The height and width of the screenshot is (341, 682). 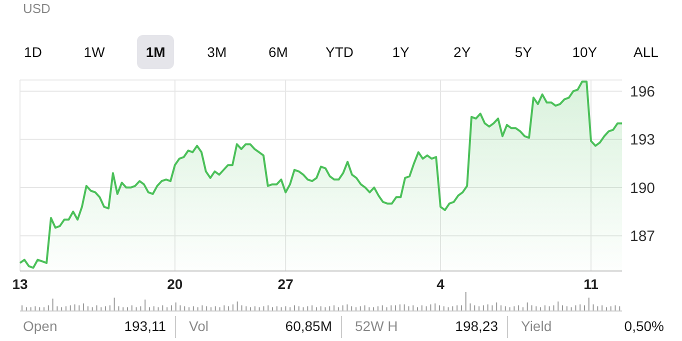 What do you see at coordinates (155, 52) in the screenshot?
I see `text: 1M` at bounding box center [155, 52].